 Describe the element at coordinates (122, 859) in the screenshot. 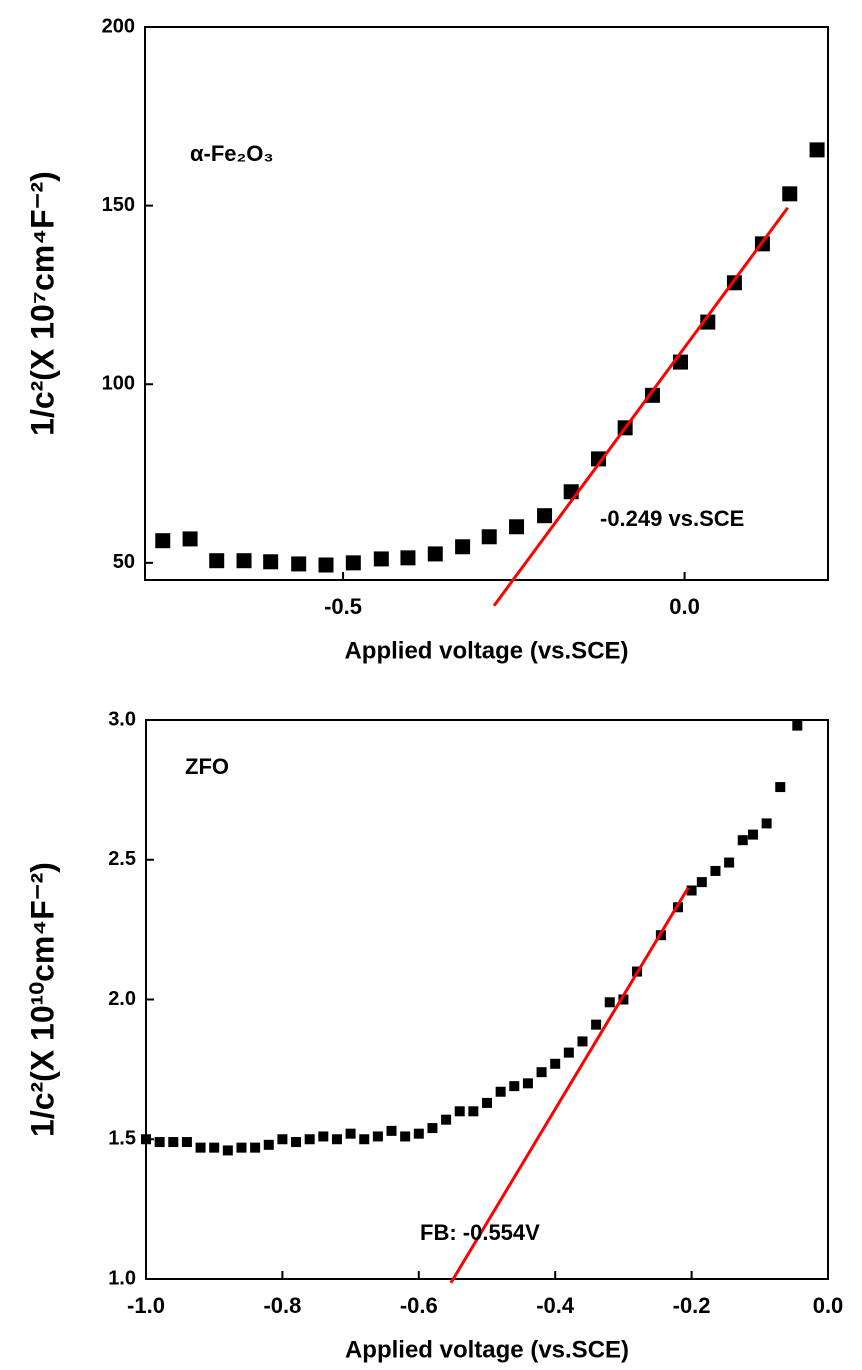

I see `y-tick-label: 2.5` at that location.